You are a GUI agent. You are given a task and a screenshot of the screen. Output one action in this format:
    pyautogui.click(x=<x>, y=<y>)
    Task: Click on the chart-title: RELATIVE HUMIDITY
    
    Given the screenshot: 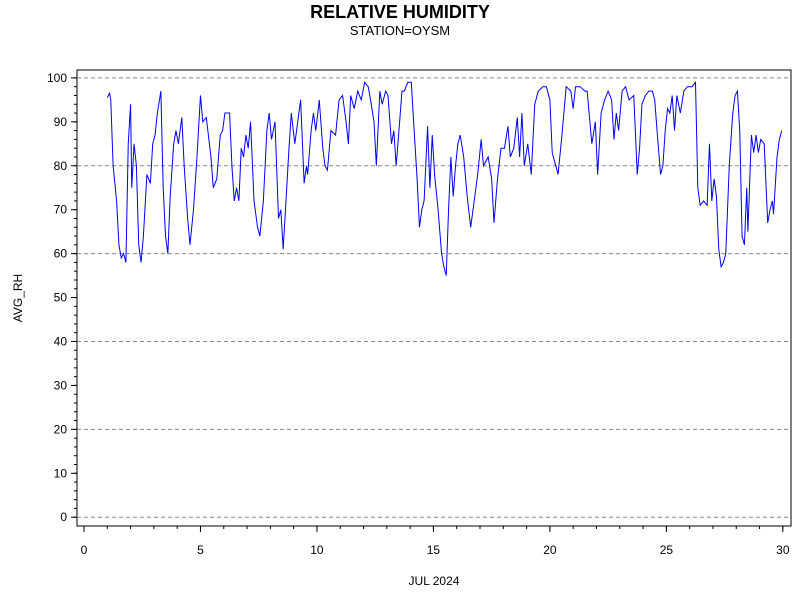 What is the action you would take?
    pyautogui.click(x=400, y=12)
    